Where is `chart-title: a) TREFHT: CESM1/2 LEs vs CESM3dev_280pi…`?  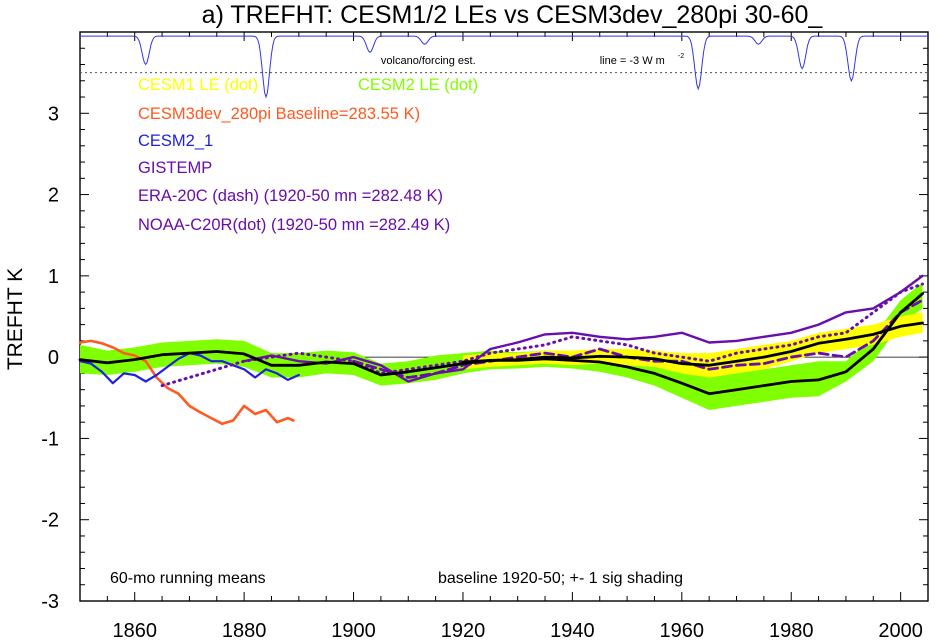 chart-title: a) TREFHT: CESM1/2 LEs vs CESM3dev_280pi… is located at coordinates (513, 15).